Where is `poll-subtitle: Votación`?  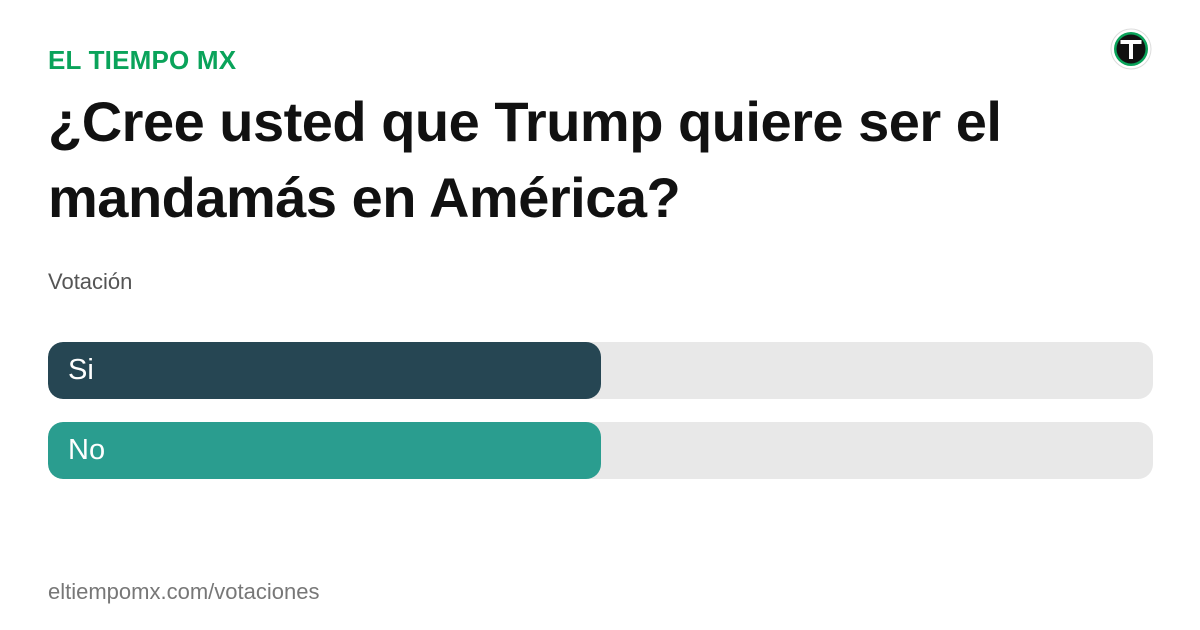 poll-subtitle: Votación is located at coordinates (90, 281).